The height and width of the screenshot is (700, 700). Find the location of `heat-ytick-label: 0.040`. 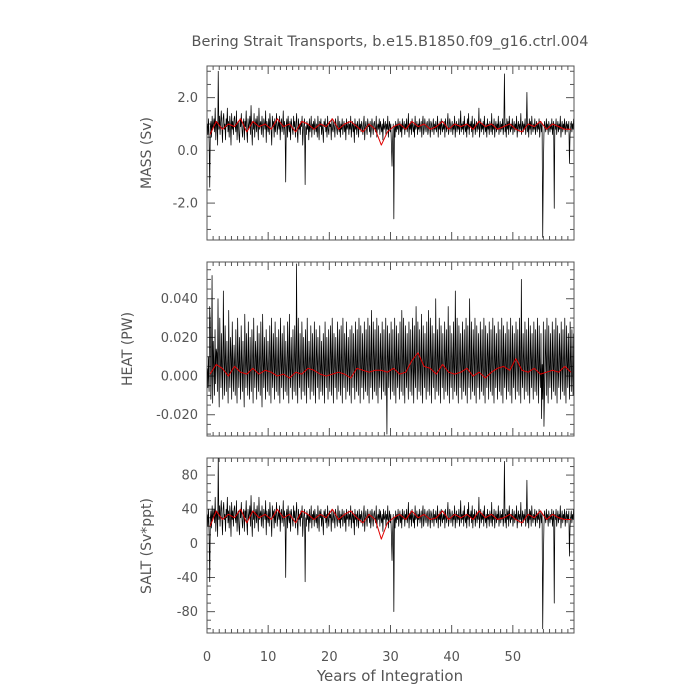

heat-ytick-label: 0.040 is located at coordinates (179, 299).